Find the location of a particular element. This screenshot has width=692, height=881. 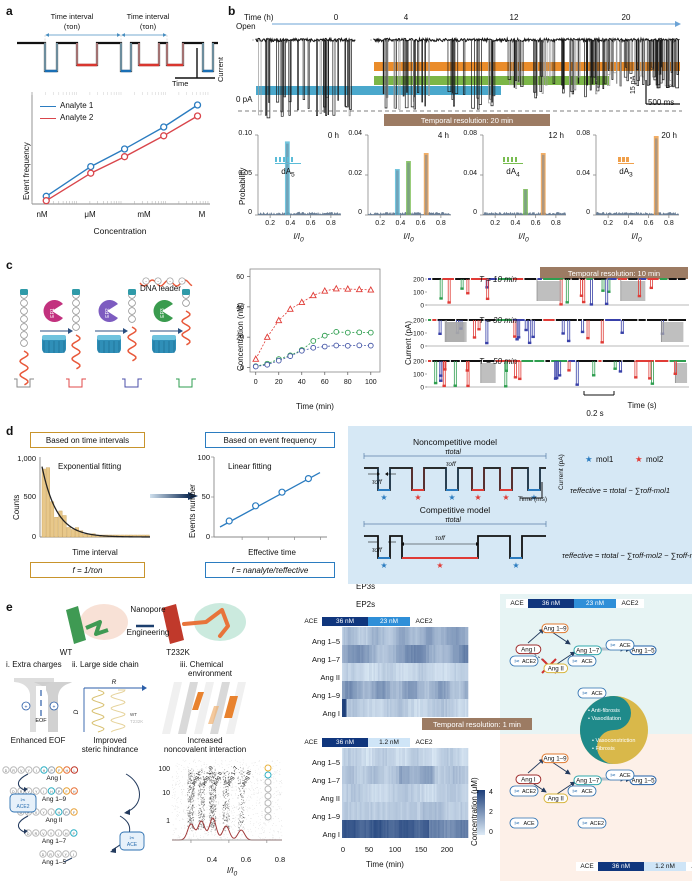

panel-a-ylabel: Event frequency is located at coordinates (26, 171).